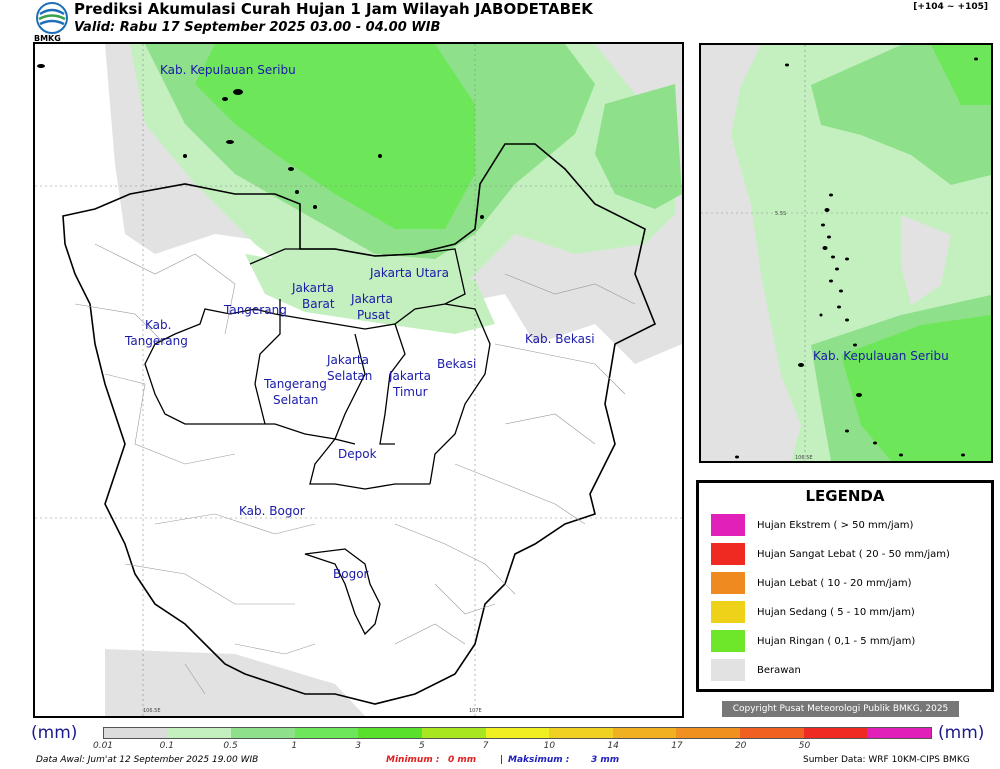 Image resolution: width=1000 pixels, height=769 pixels. I want to click on inset-lat-label: 5.5S, so click(780, 214).